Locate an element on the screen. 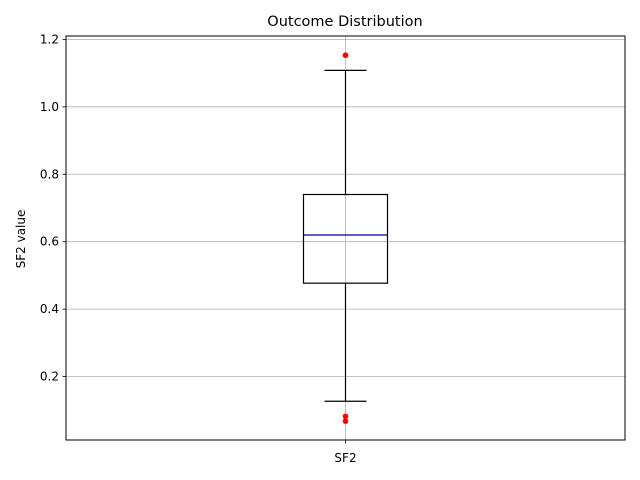  iqr-box is located at coordinates (345, 238).